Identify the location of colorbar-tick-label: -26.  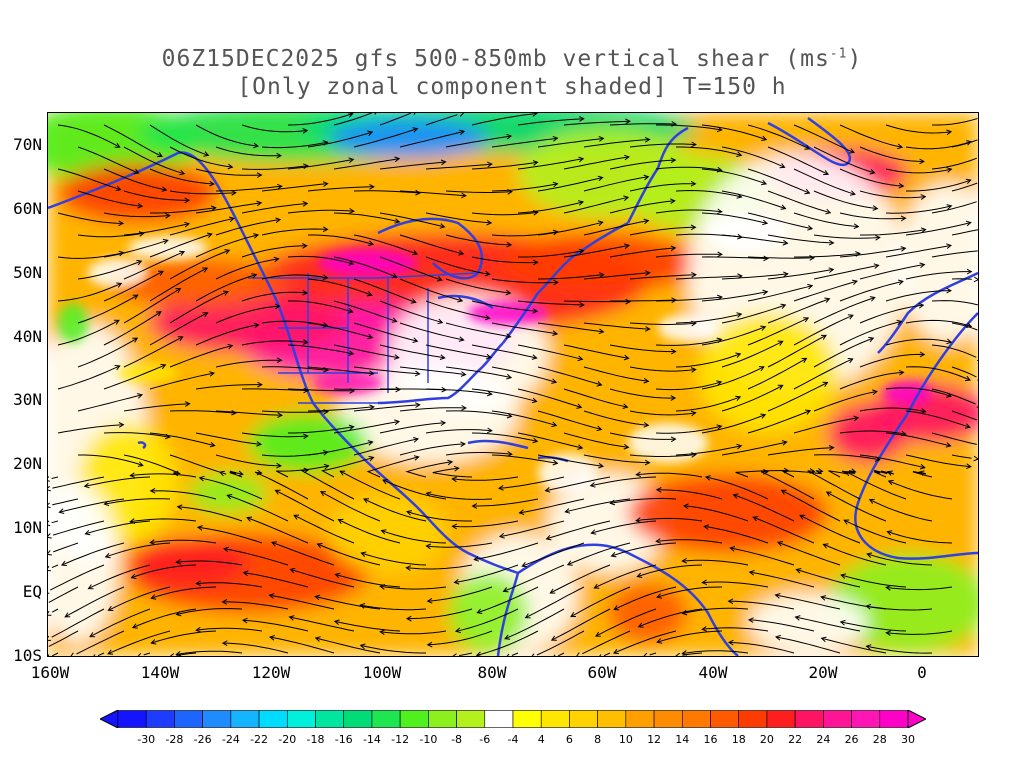
(202, 739).